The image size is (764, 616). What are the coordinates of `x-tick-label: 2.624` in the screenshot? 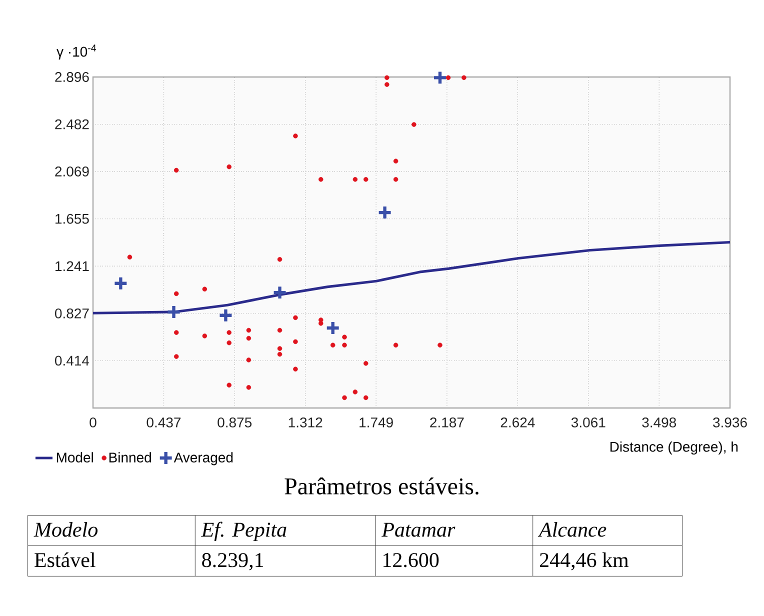 It's located at (517, 423).